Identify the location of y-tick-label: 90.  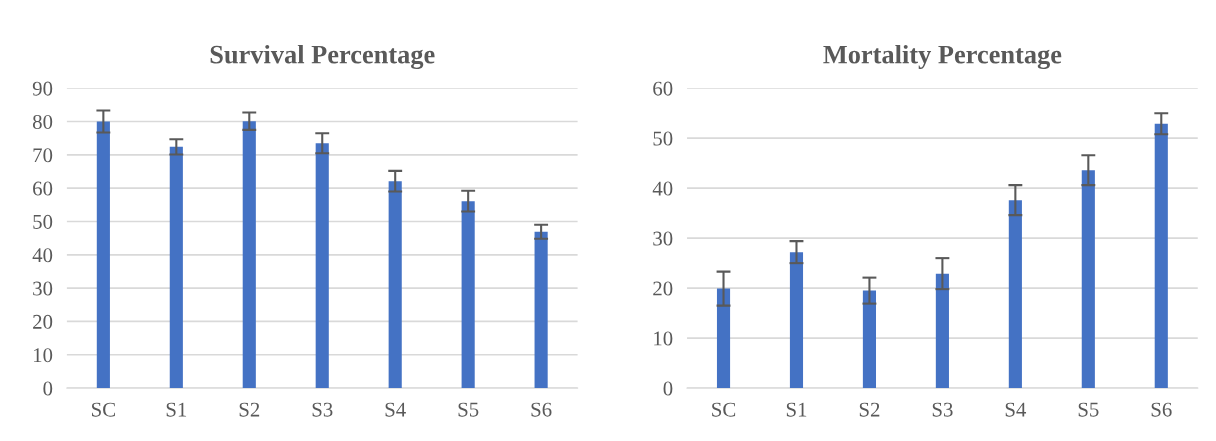
(42, 88).